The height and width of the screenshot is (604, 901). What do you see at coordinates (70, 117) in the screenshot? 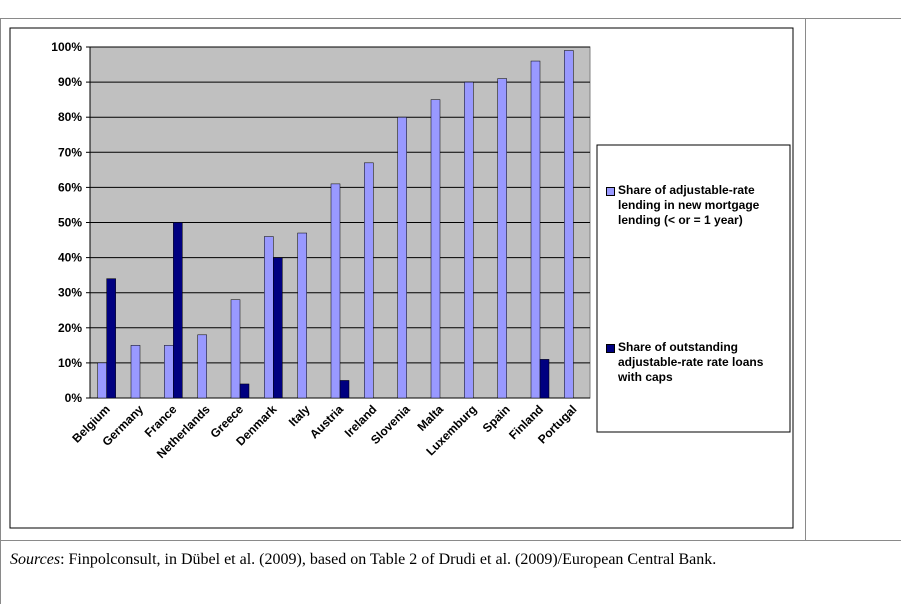
I see `y-tick-label: 80%` at bounding box center [70, 117].